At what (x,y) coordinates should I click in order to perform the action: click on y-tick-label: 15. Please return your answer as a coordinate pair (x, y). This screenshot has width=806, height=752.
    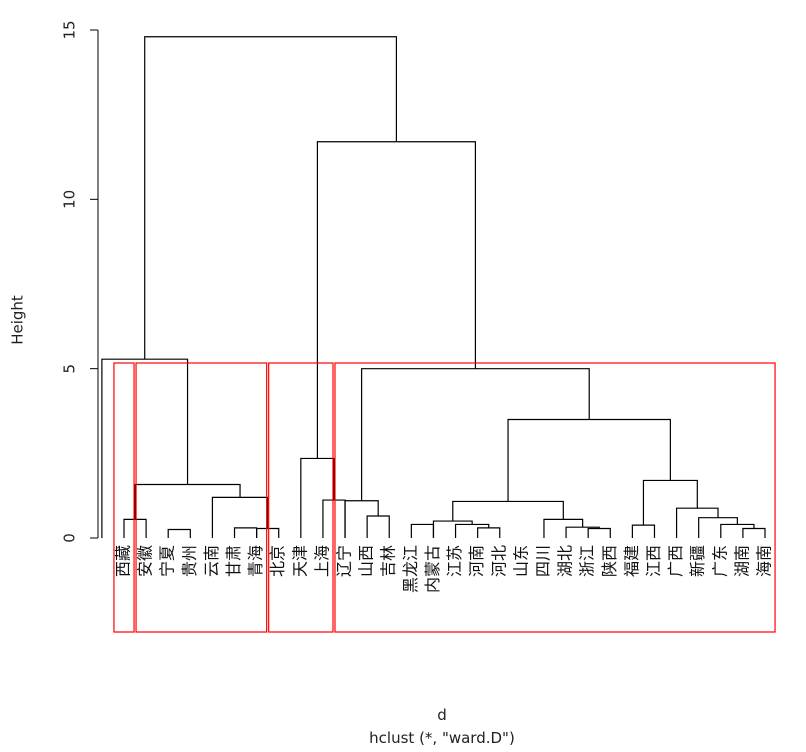
    Looking at the image, I should click on (70, 29).